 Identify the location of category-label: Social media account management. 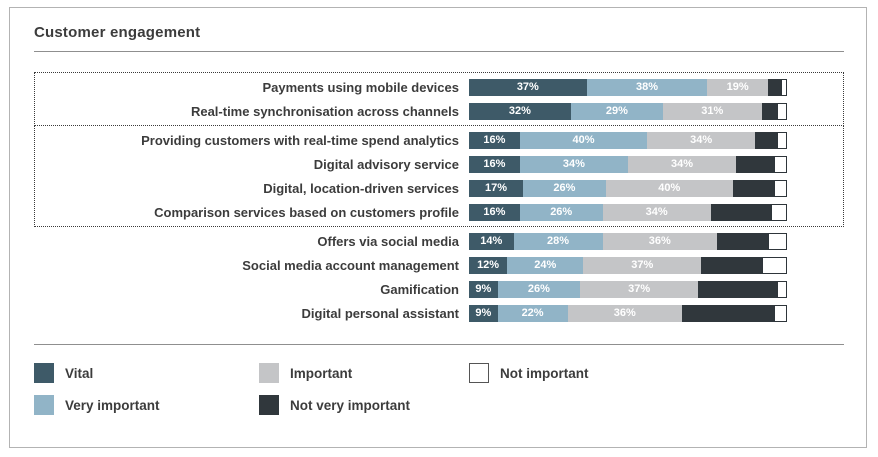
(350, 265).